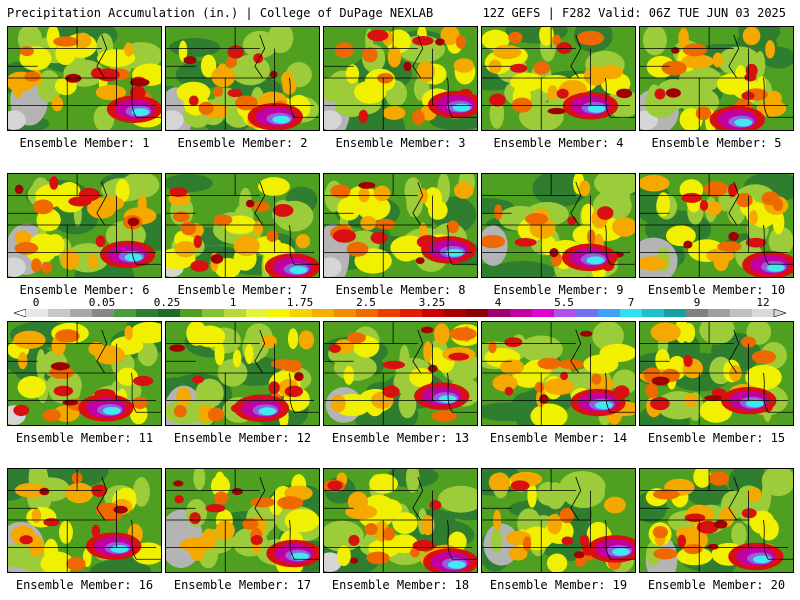  I want to click on ensemble-member-label: Ensemble Member: 2, so click(242, 143).